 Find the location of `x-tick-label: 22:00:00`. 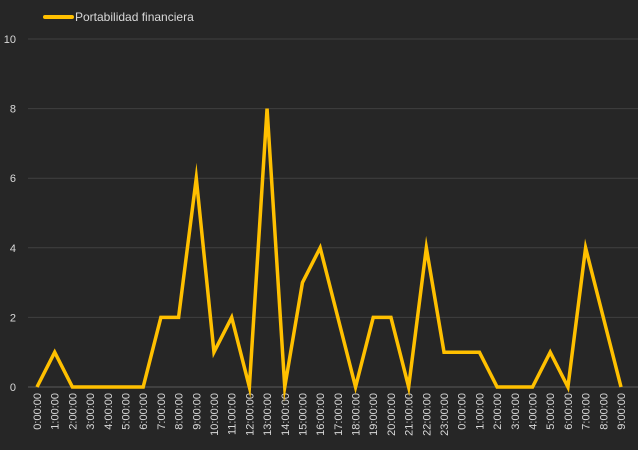

x-tick-label: 22:00:00 is located at coordinates (427, 414).